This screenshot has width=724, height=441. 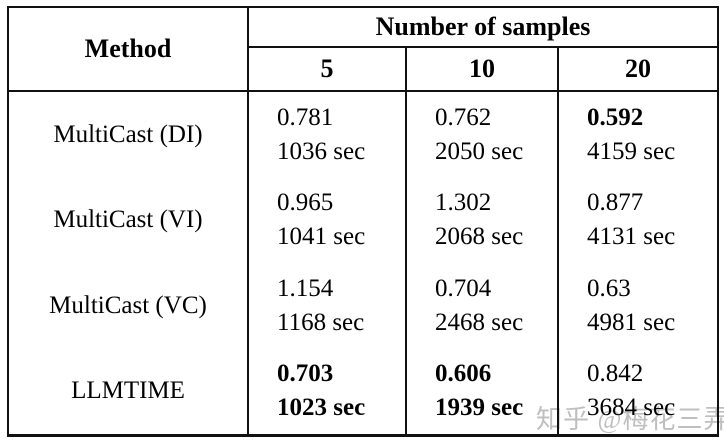 What do you see at coordinates (321, 408) in the screenshot?
I see `runtime-value: 1023 sec` at bounding box center [321, 408].